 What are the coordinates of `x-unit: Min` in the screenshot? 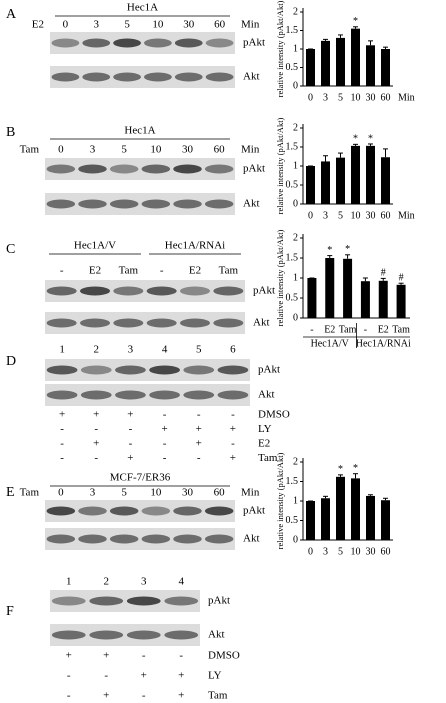 It's located at (406, 215).